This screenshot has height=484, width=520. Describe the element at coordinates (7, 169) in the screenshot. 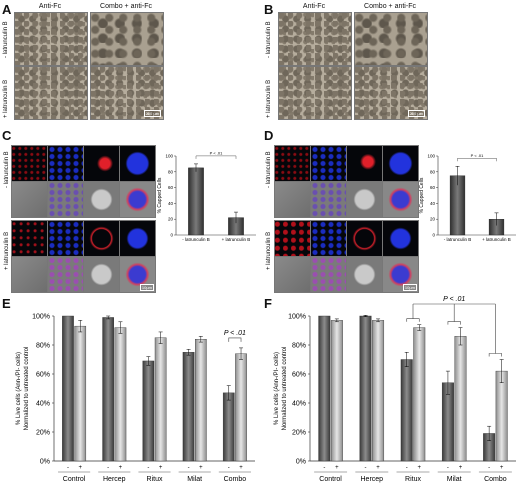

I see `panel-c-row-label-1: - latrunculin B` at that location.